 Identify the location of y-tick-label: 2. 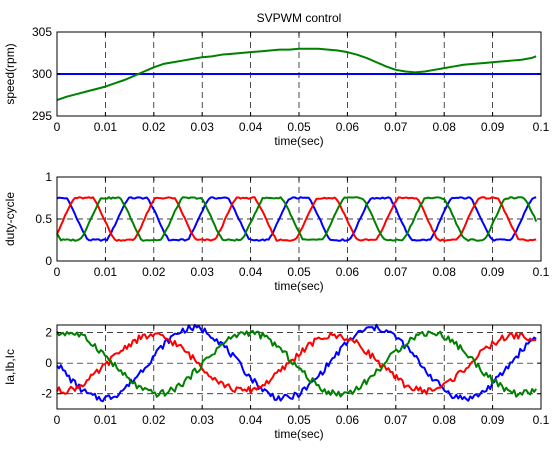
(48, 333).